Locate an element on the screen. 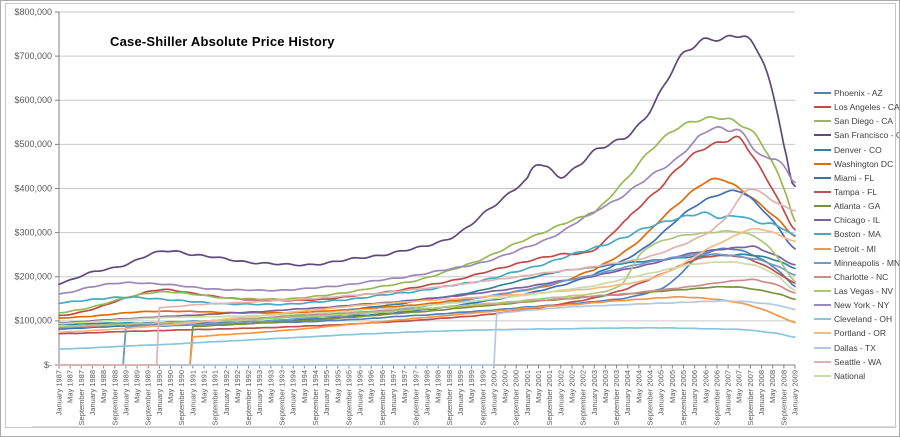 The image size is (900, 437). x-axis-label: September 2000 is located at coordinates (516, 397).